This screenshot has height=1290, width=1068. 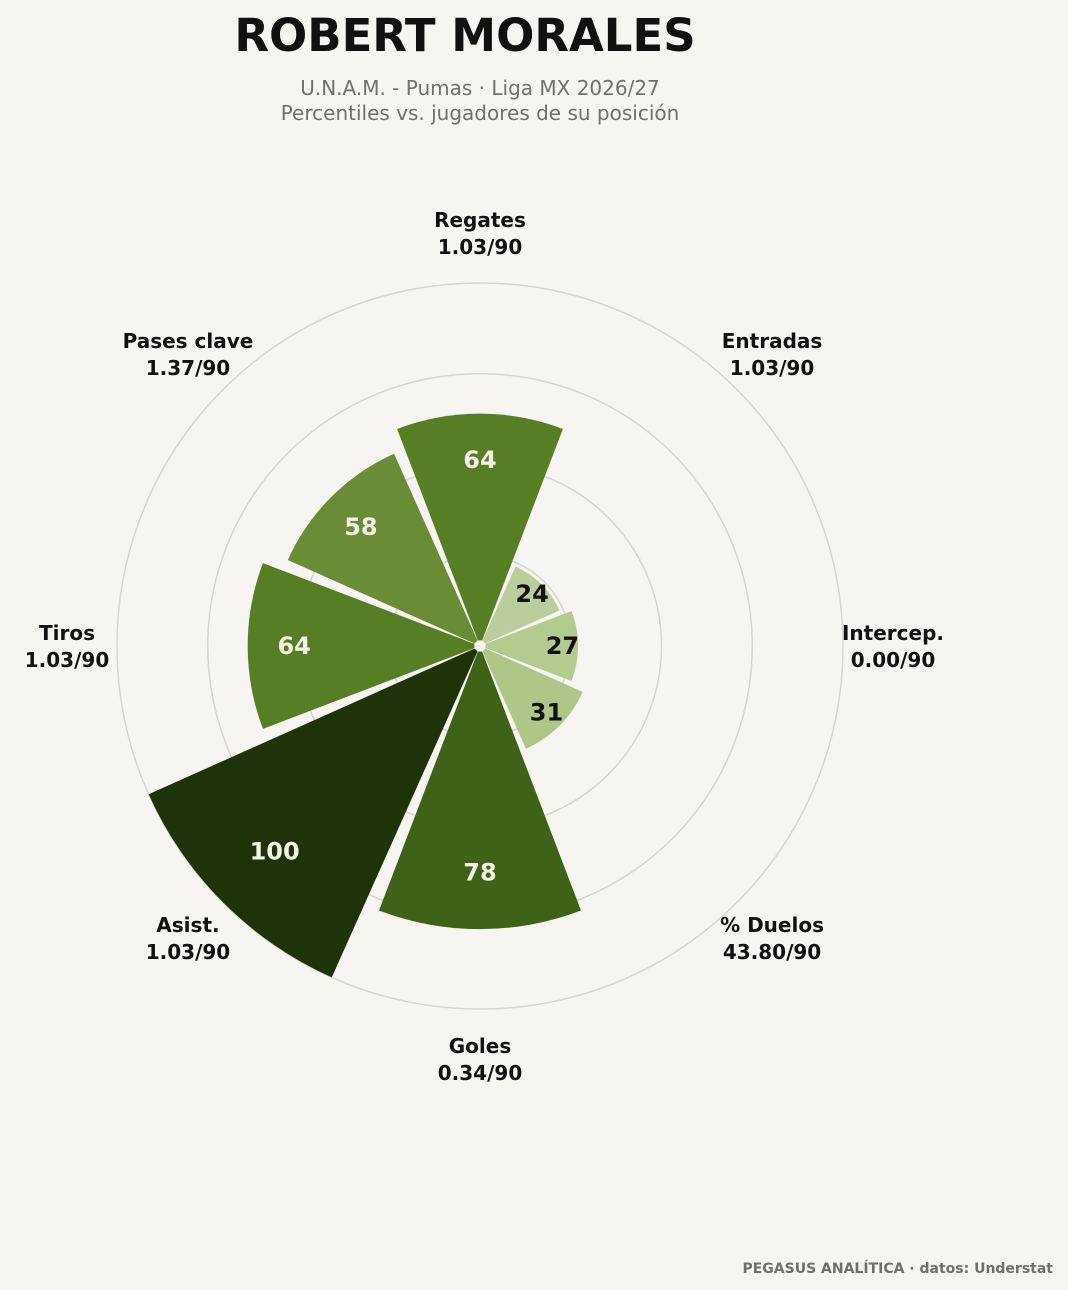 I want to click on bar-duelos, so click(x=532, y=698).